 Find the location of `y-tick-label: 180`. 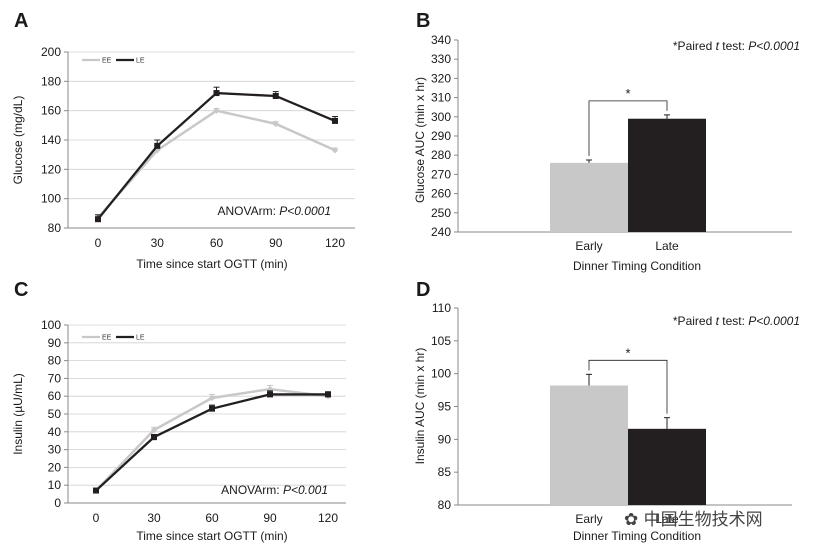

y-tick-label: 180 is located at coordinates (51, 81).